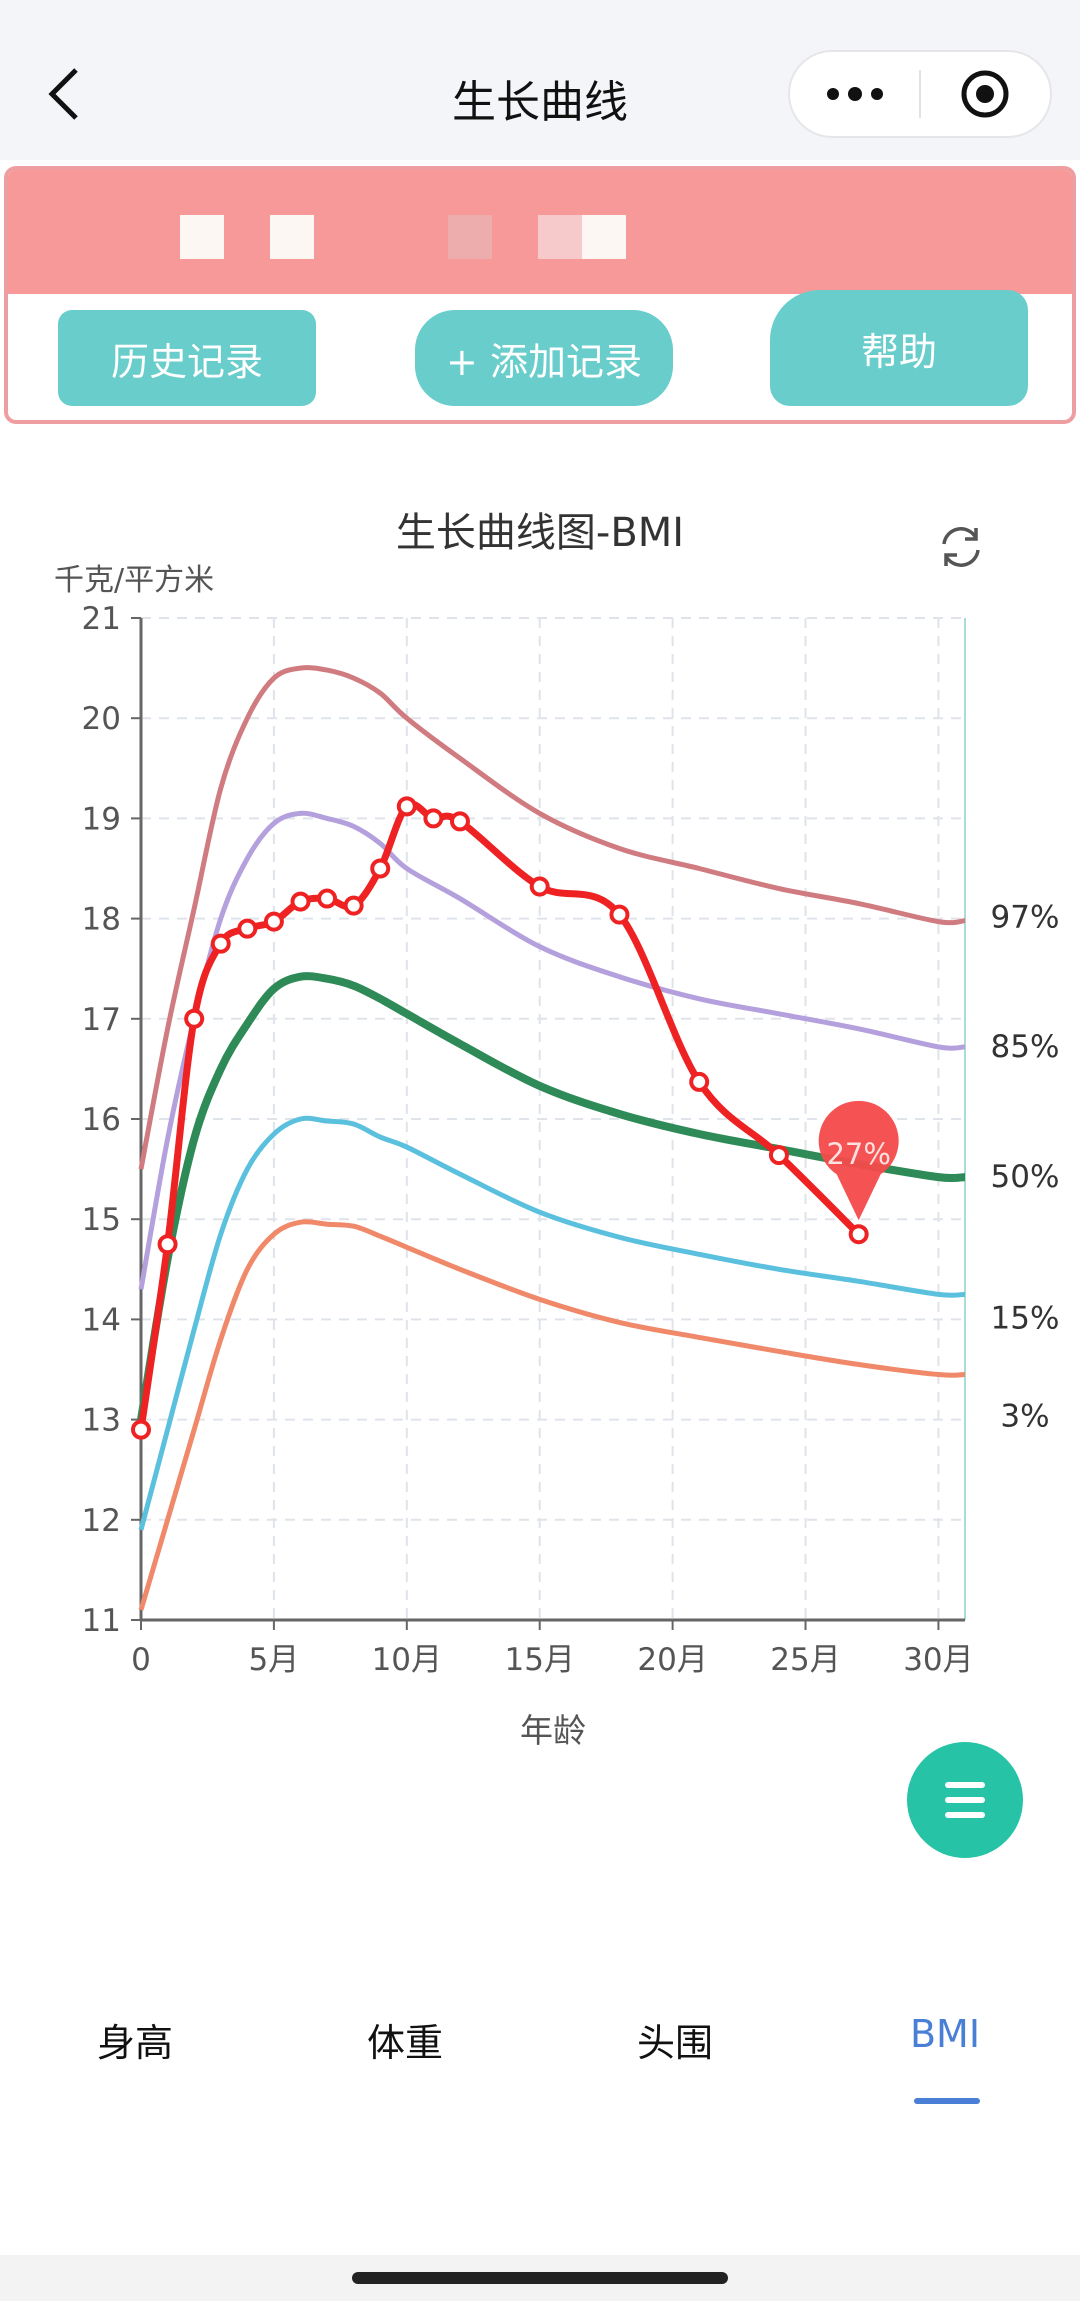  I want to click on active-tab-indicator, so click(947, 2101).